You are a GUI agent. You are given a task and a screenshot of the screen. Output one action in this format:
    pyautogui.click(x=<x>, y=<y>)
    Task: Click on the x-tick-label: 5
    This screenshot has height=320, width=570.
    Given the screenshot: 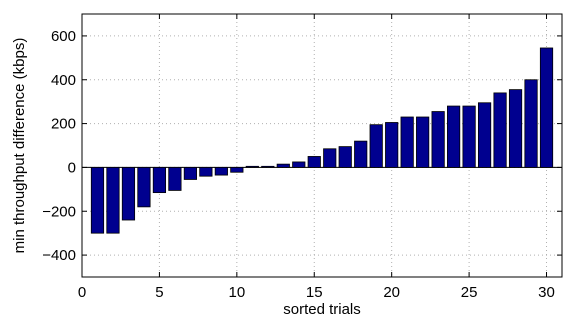 What is the action you would take?
    pyautogui.click(x=159, y=292)
    